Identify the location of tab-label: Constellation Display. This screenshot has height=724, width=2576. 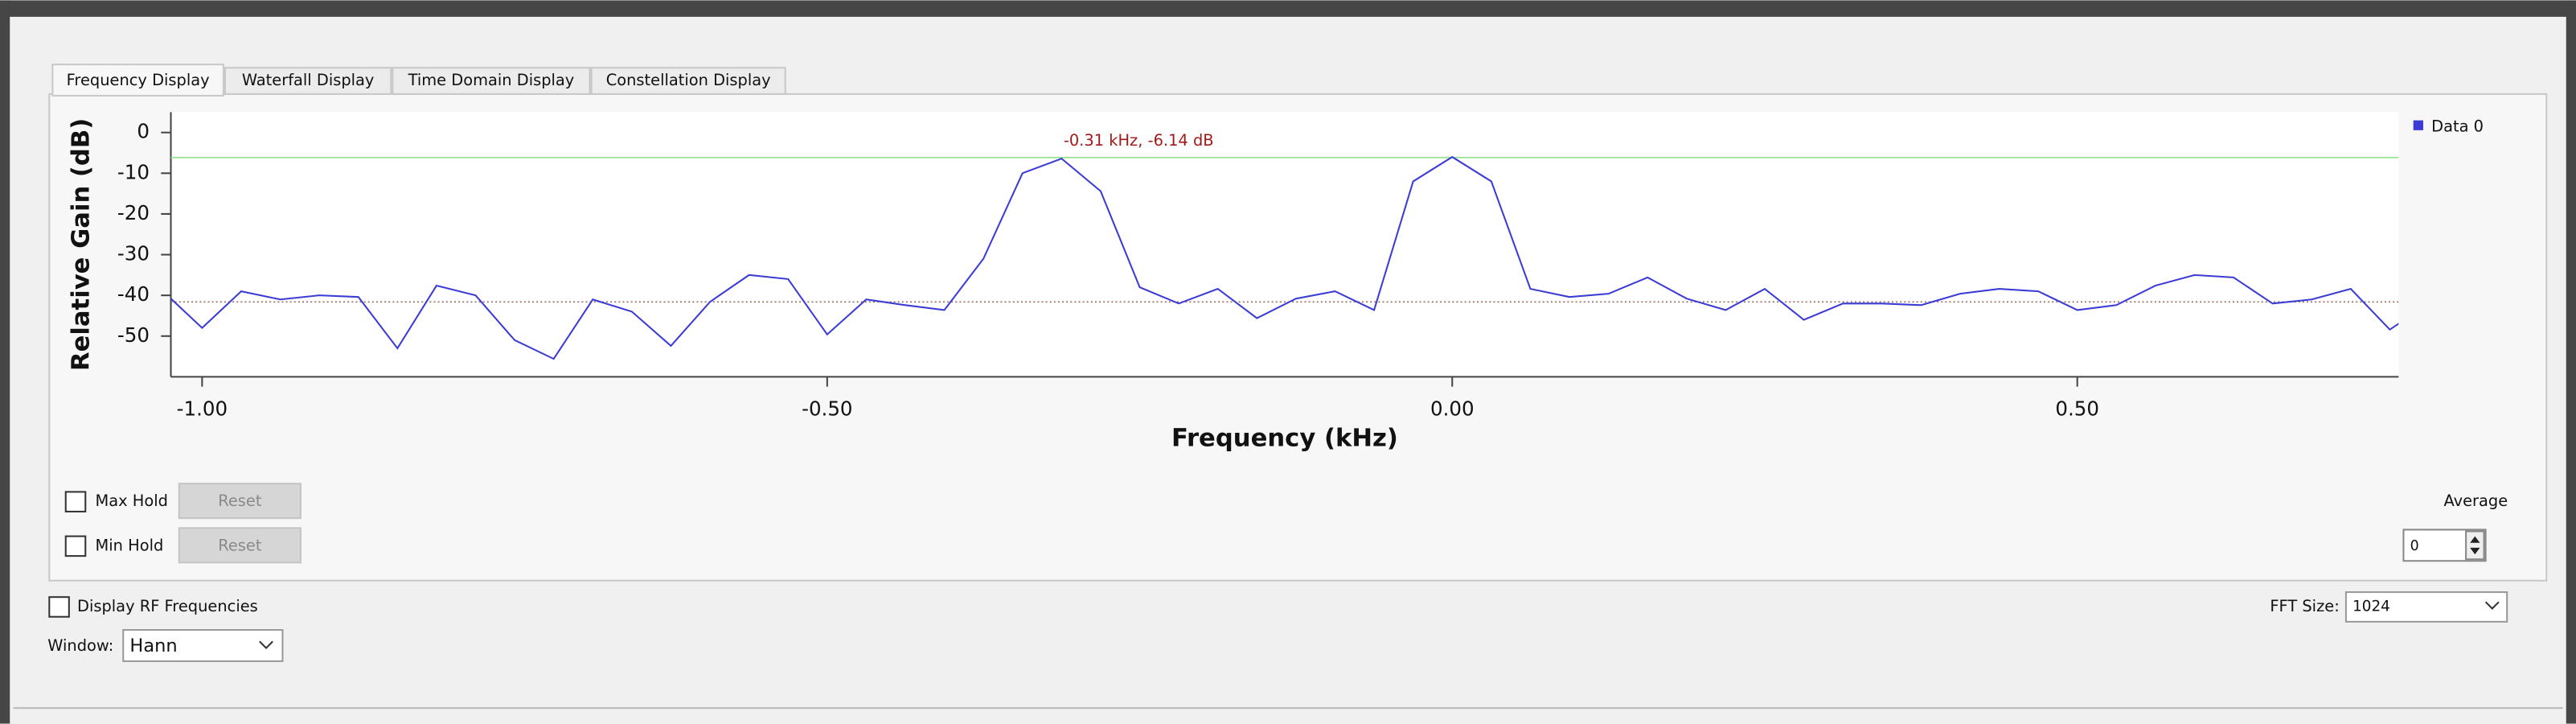
(689, 80).